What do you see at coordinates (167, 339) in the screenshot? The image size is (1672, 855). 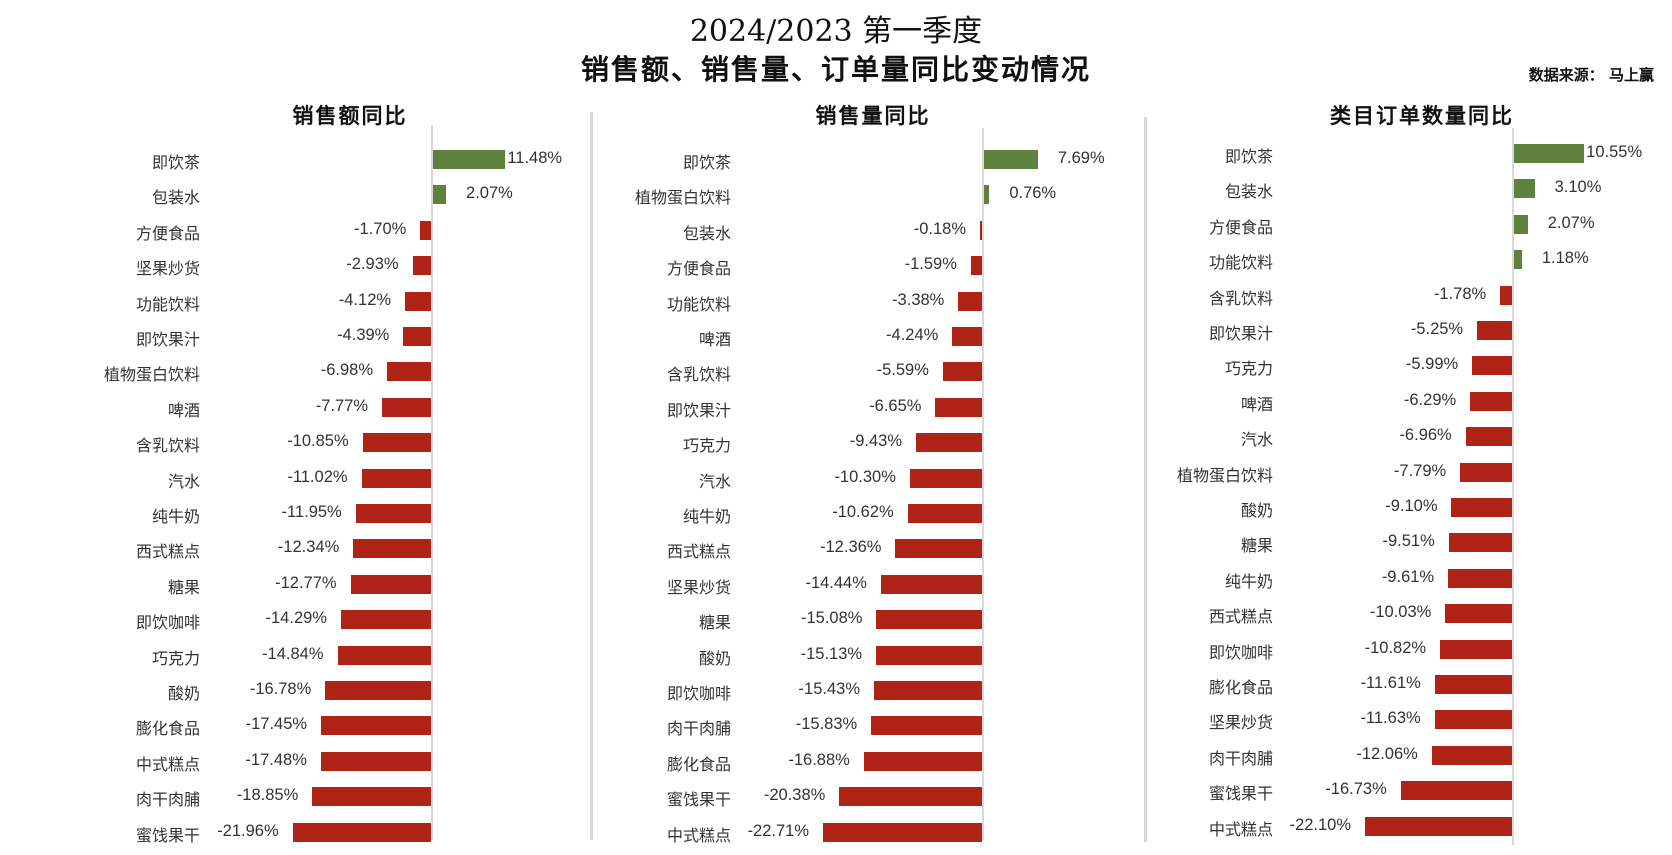 I see `category-label: 即饮果汁` at bounding box center [167, 339].